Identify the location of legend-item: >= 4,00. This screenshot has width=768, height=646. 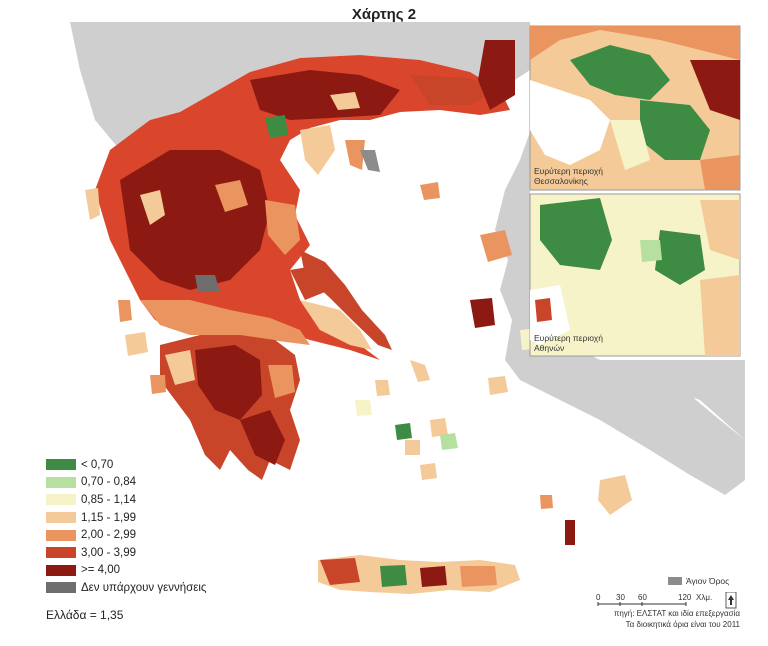
(126, 571).